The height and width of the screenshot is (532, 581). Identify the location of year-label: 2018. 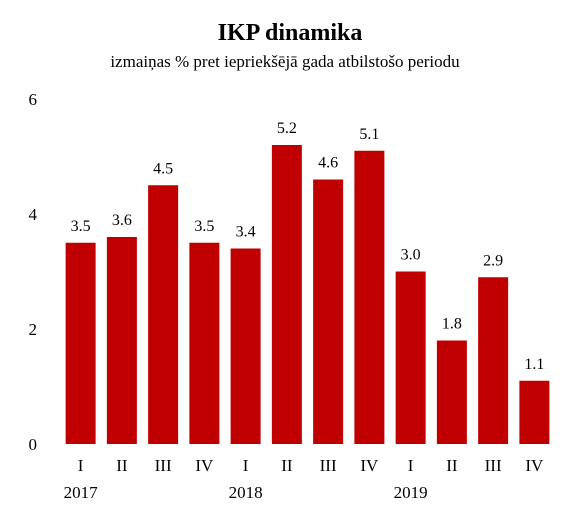
(246, 492).